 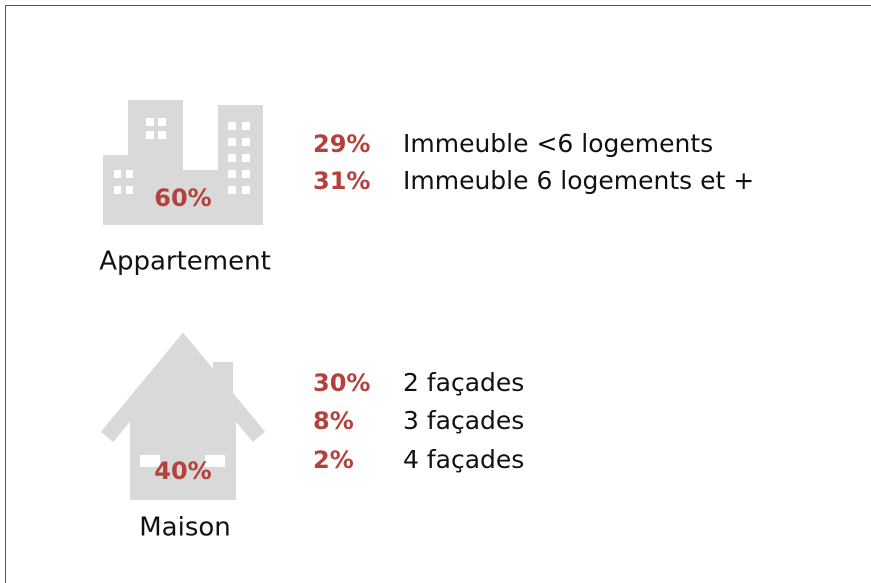 I want to click on building-icon, so click(x=183, y=162).